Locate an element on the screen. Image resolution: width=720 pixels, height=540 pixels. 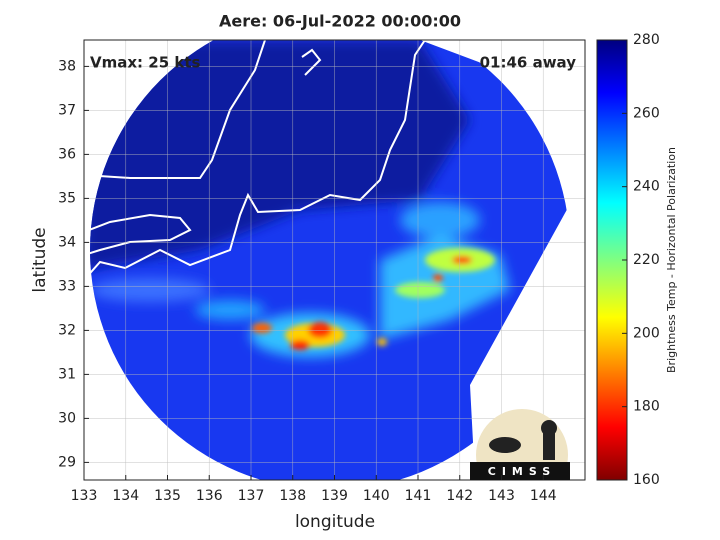
y-tick-label: 38 is located at coordinates (67, 66).